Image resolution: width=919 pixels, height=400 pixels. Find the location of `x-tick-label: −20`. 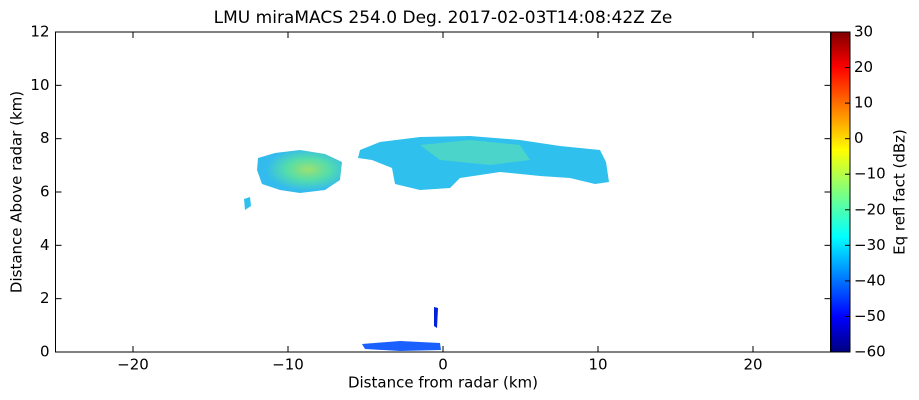

x-tick-label: −20 is located at coordinates (133, 365).